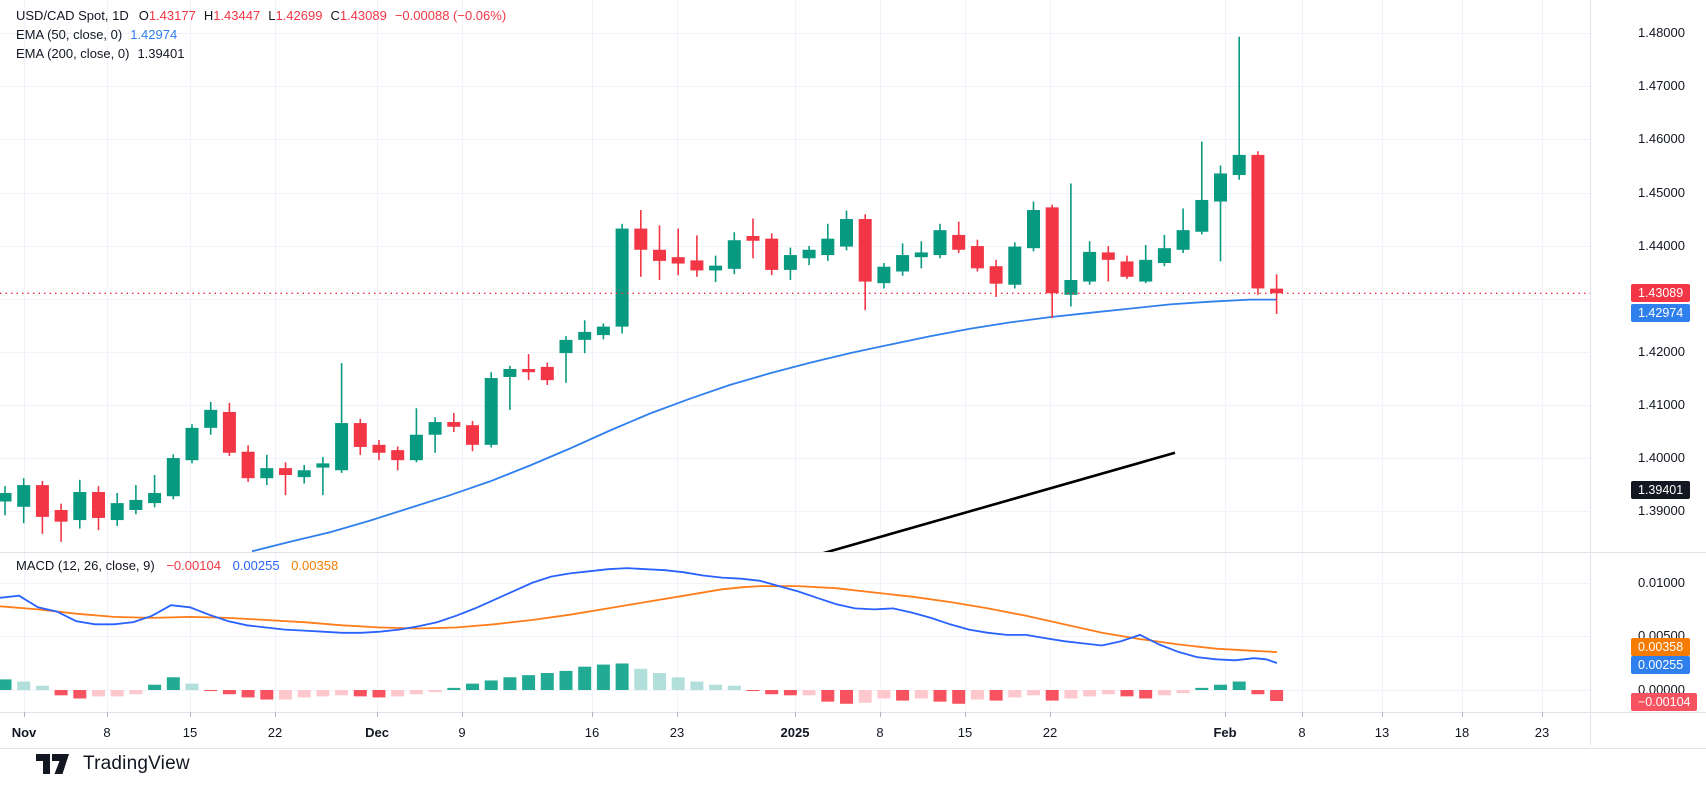  Describe the element at coordinates (72, 15) in the screenshot. I see `symbol-title: USD/CAD Spot, 1D` at that location.